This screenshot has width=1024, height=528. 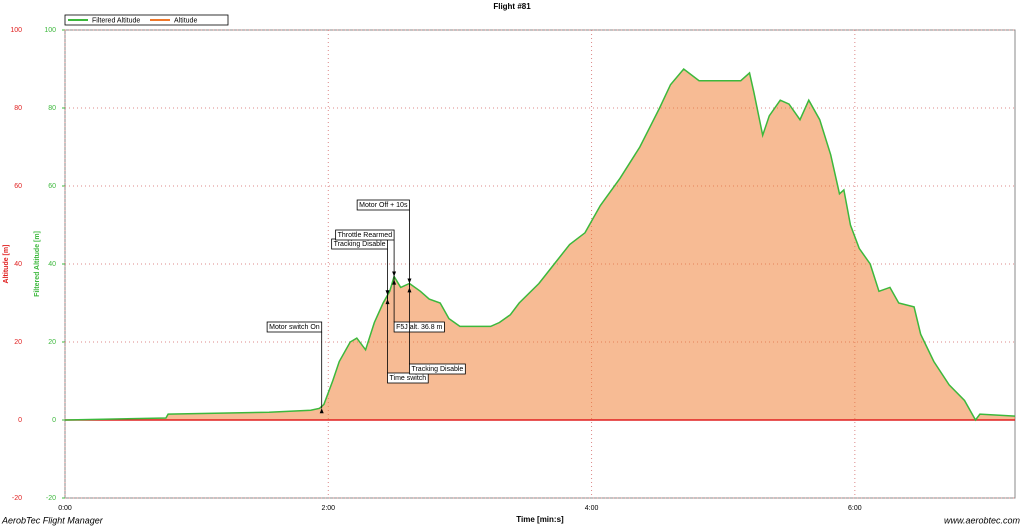 I want to click on legend-label: Filtered Altitude, so click(x=116, y=20).